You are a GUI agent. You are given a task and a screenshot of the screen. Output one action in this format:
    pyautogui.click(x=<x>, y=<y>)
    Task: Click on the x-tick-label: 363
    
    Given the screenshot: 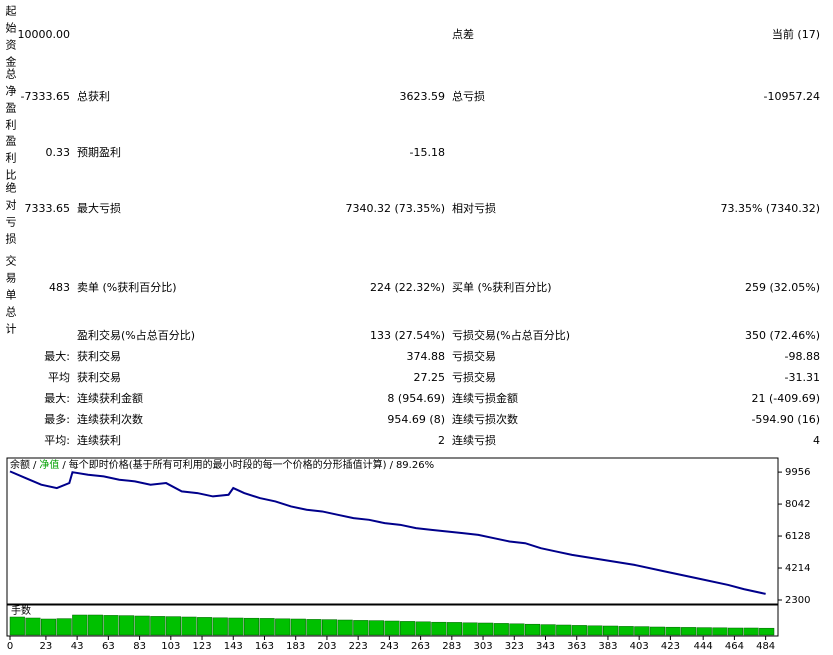 What is the action you would take?
    pyautogui.click(x=576, y=646)
    